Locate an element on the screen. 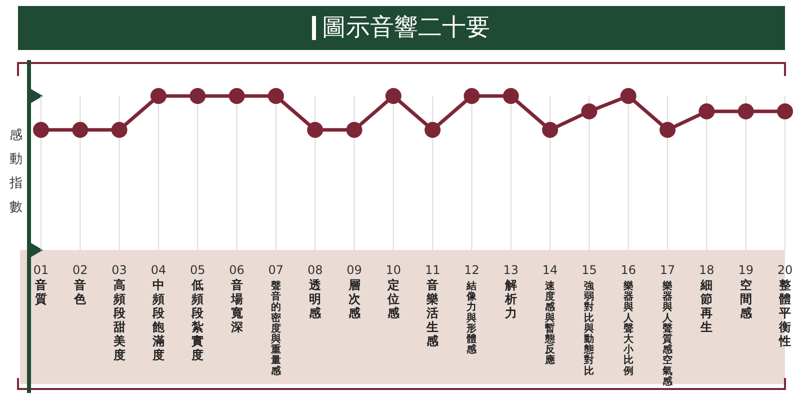 This screenshot has width=800, height=395. x-tick-label: 06 音場寬深 is located at coordinates (236, 298).